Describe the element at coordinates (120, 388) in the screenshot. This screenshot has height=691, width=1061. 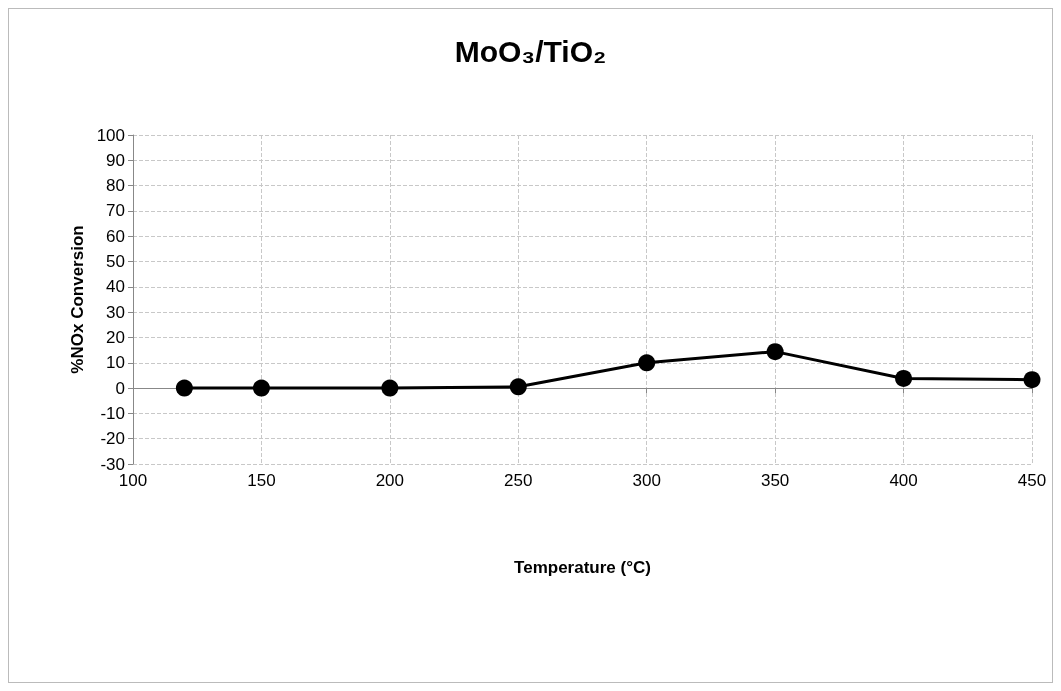
I see `y-tick-label: 0` at that location.